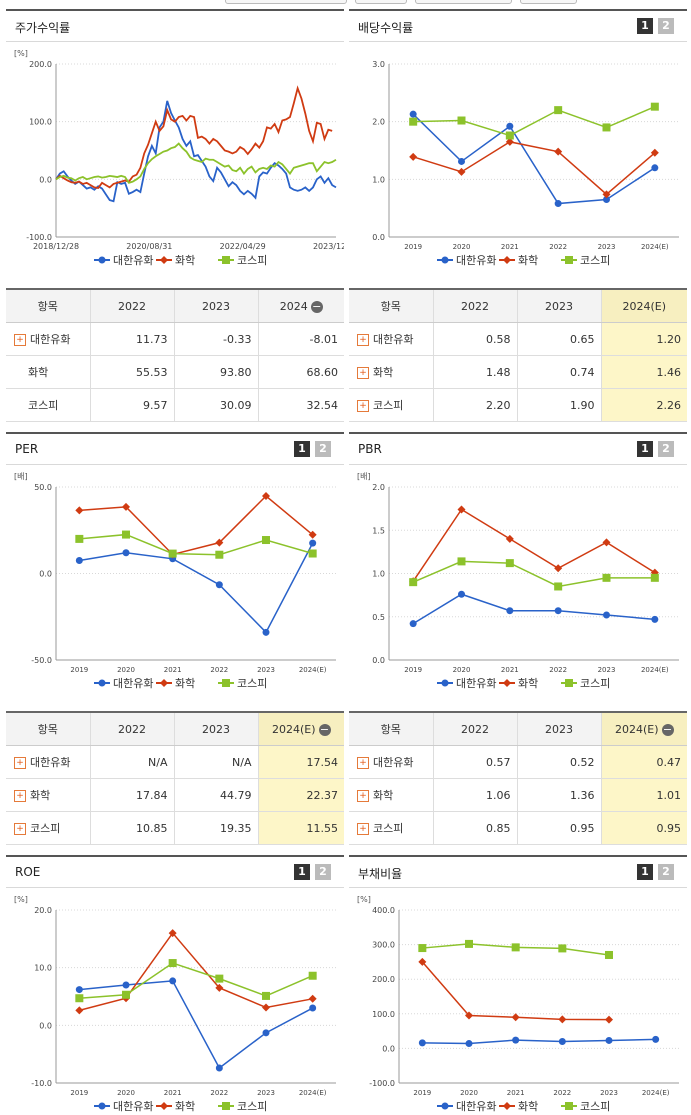 This screenshot has height=1115, width=691. Describe the element at coordinates (474, 339) in the screenshot. I see `table-cell: 0.58` at that location.